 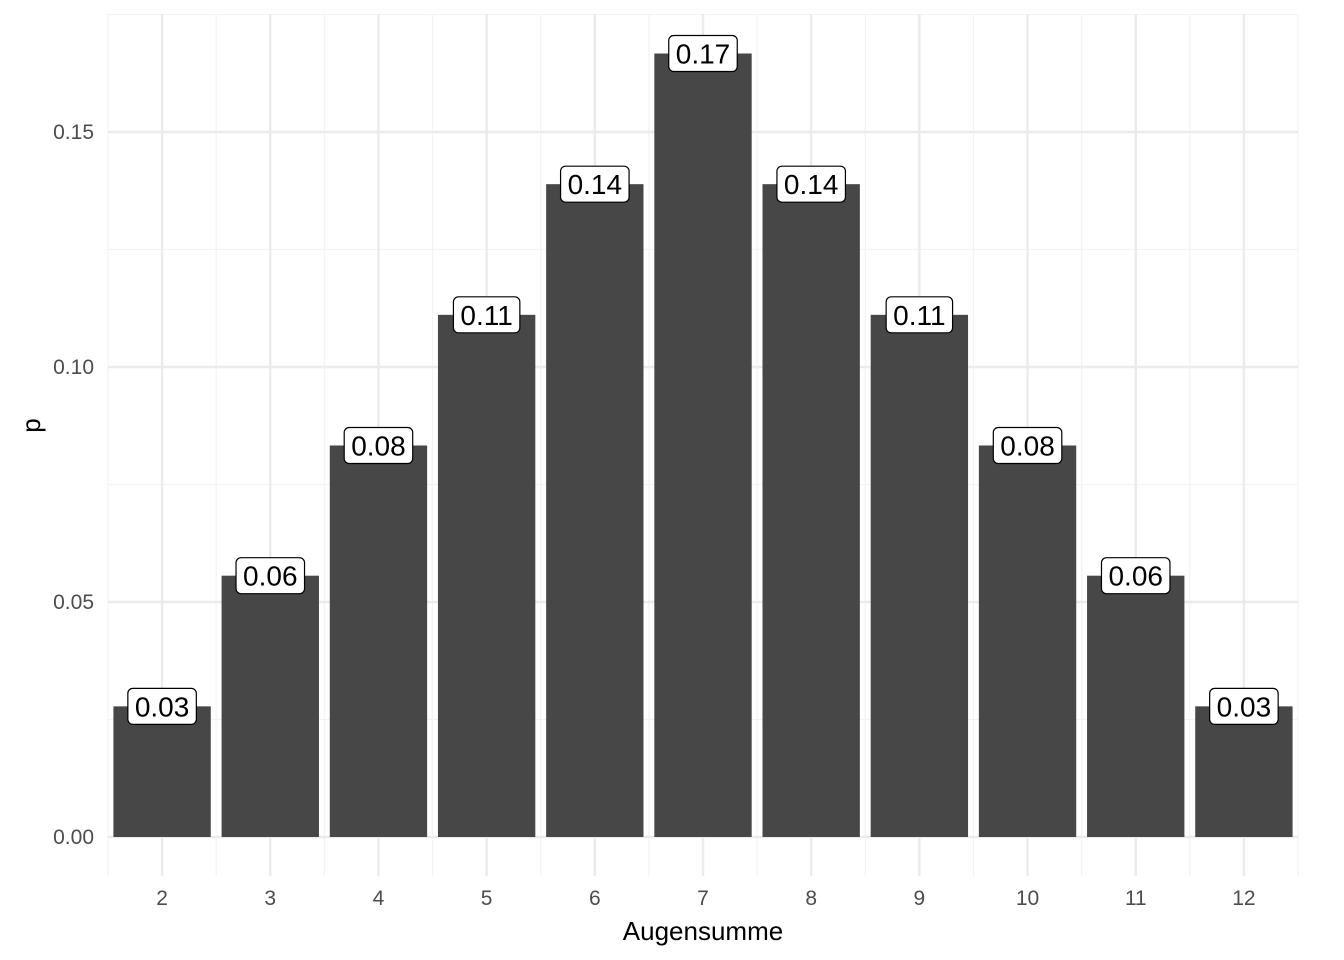 I want to click on data-label-2: 0.03, so click(x=162, y=706).